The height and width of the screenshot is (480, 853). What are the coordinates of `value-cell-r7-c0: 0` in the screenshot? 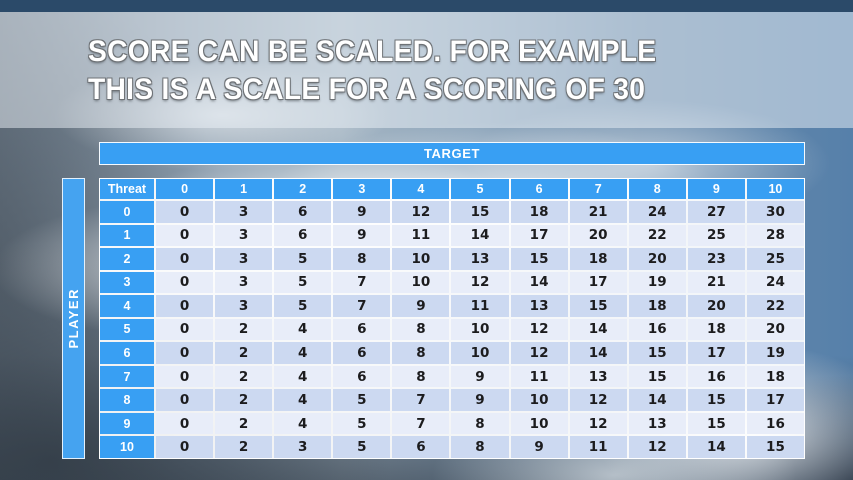 It's located at (185, 376).